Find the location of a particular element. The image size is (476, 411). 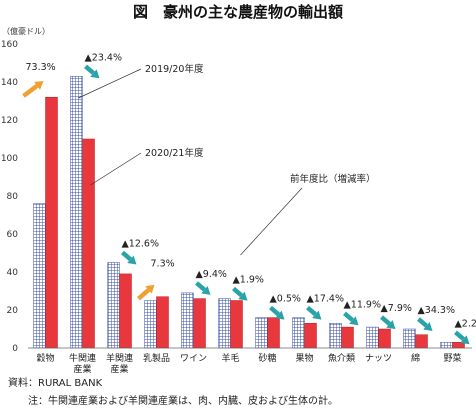

change-label: ▲1.9% is located at coordinates (248, 280).